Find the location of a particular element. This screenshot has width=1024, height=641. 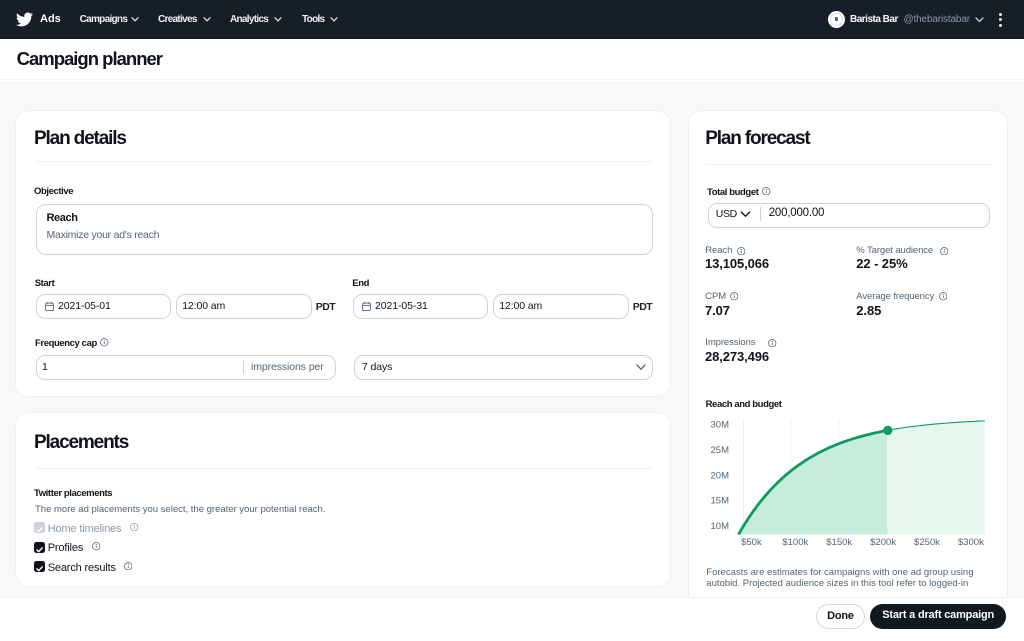

svg-text: 30M is located at coordinates (720, 425).